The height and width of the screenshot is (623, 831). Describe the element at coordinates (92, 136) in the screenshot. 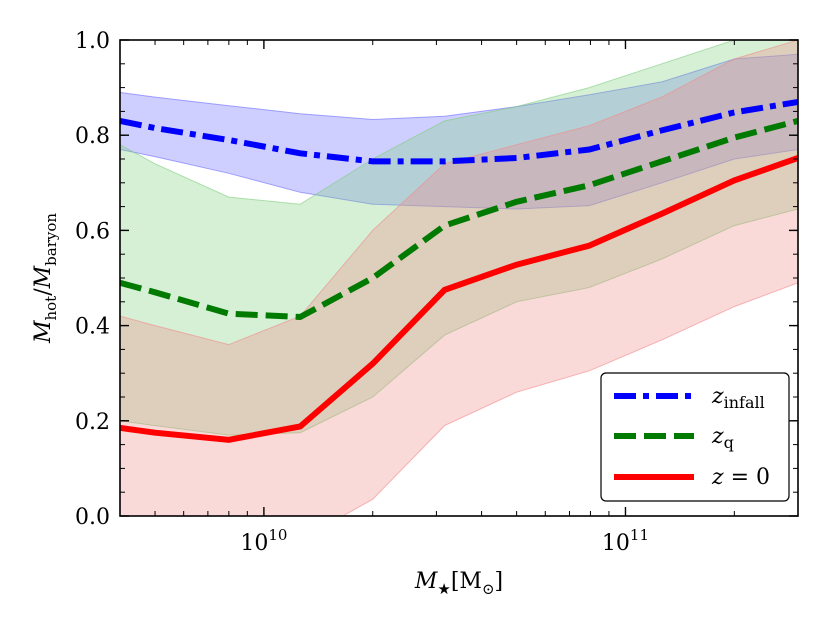

I see `y-tick-label: 0.8` at that location.